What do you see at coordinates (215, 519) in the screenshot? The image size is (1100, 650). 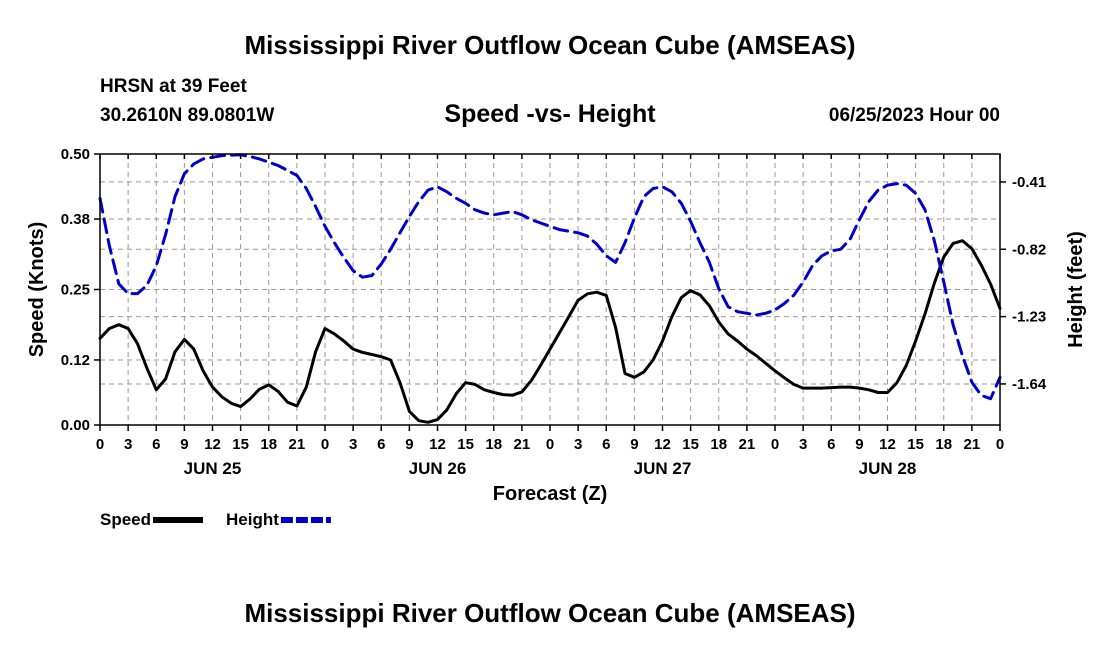 I see `legend: Speed Height` at bounding box center [215, 519].